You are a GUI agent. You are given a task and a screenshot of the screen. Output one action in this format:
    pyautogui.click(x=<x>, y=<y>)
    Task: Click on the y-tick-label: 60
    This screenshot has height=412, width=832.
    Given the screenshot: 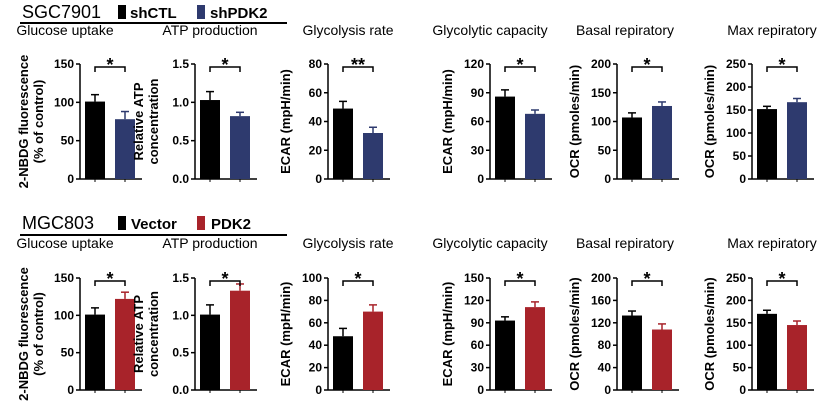 What is the action you would take?
    pyautogui.click(x=316, y=93)
    